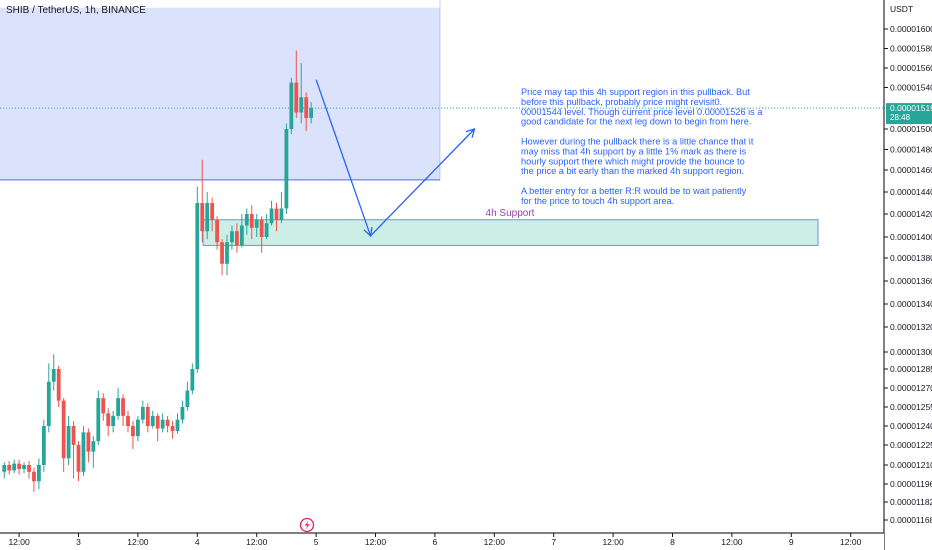  Describe the element at coordinates (307, 525) in the screenshot. I see `dividend-flash-icon` at that location.